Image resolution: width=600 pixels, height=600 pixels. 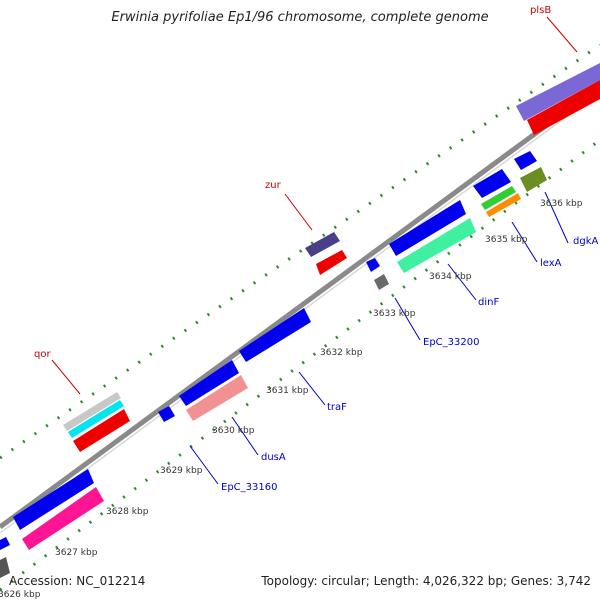 I want to click on gene-grey-edge, so click(x=5, y=567).